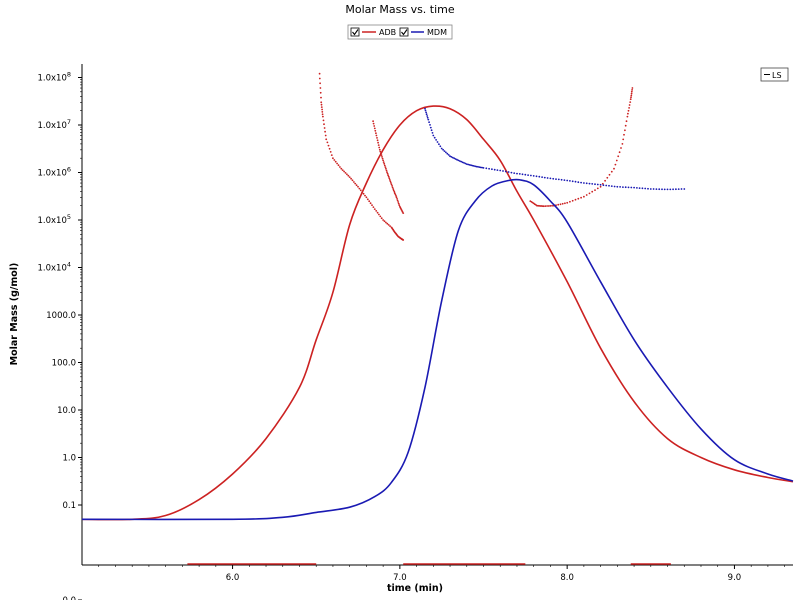  I want to click on legend-checkbox-mdm, so click(404, 32).